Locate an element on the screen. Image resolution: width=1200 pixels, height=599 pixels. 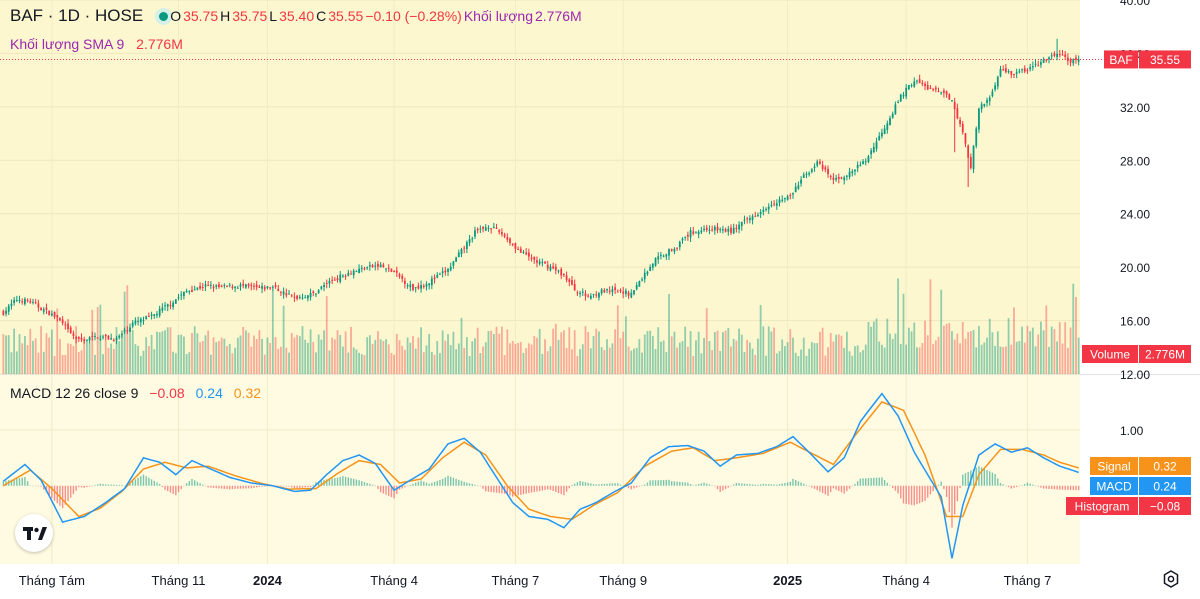
histogram-layer is located at coordinates (541, 497).